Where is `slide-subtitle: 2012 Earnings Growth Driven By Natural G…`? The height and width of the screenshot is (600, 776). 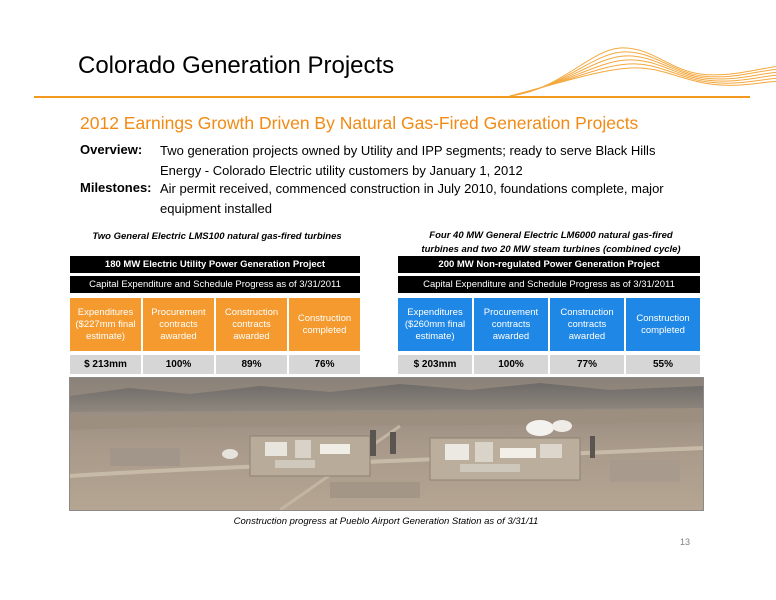
slide-subtitle: 2012 Earnings Growth Driven By Natural G… is located at coordinates (359, 123).